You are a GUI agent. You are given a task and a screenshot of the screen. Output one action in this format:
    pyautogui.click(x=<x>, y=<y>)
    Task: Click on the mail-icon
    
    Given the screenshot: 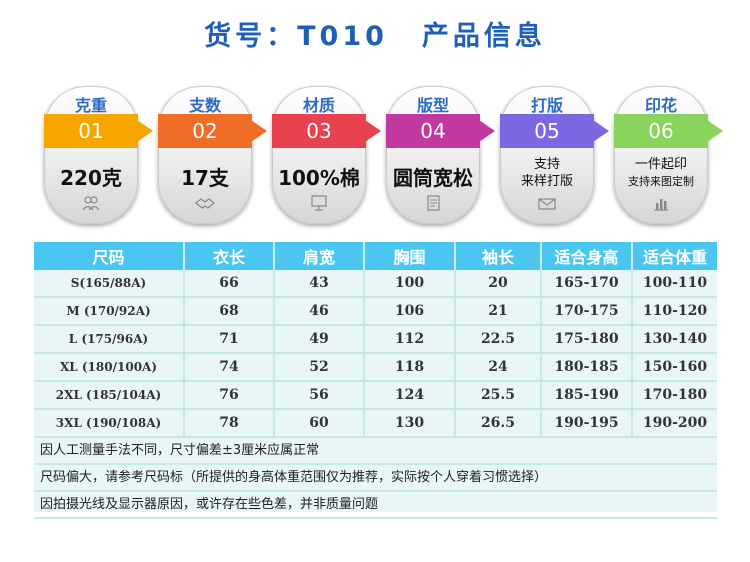 What is the action you would take?
    pyautogui.click(x=547, y=203)
    